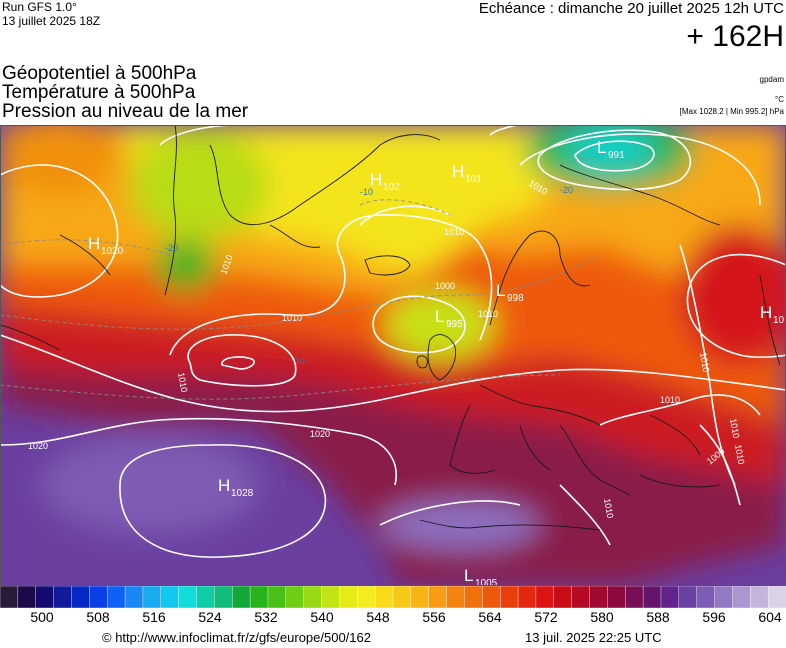  Describe the element at coordinates (454, 324) in the screenshot. I see `svg-text: 995` at that location.